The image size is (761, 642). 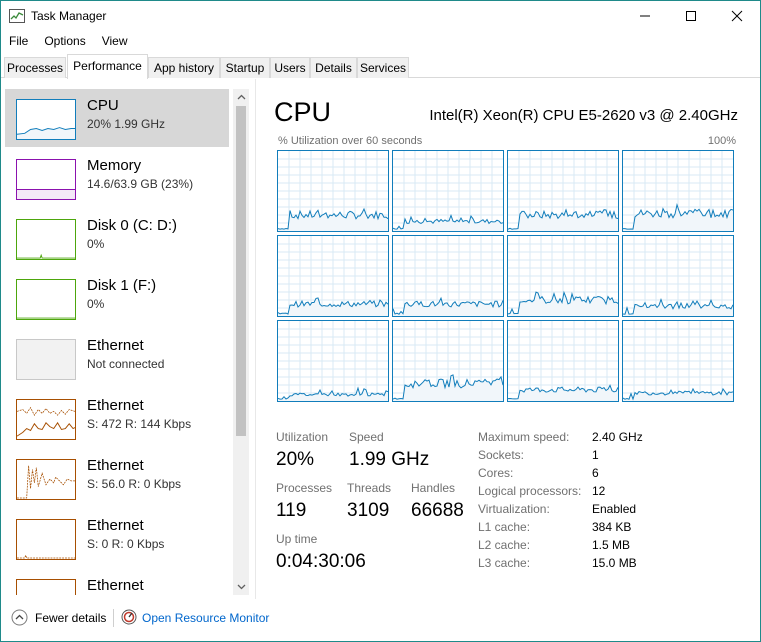 I want to click on sidebar-item-detail: S: 56.0 R: 0 Kbps, so click(x=134, y=484).